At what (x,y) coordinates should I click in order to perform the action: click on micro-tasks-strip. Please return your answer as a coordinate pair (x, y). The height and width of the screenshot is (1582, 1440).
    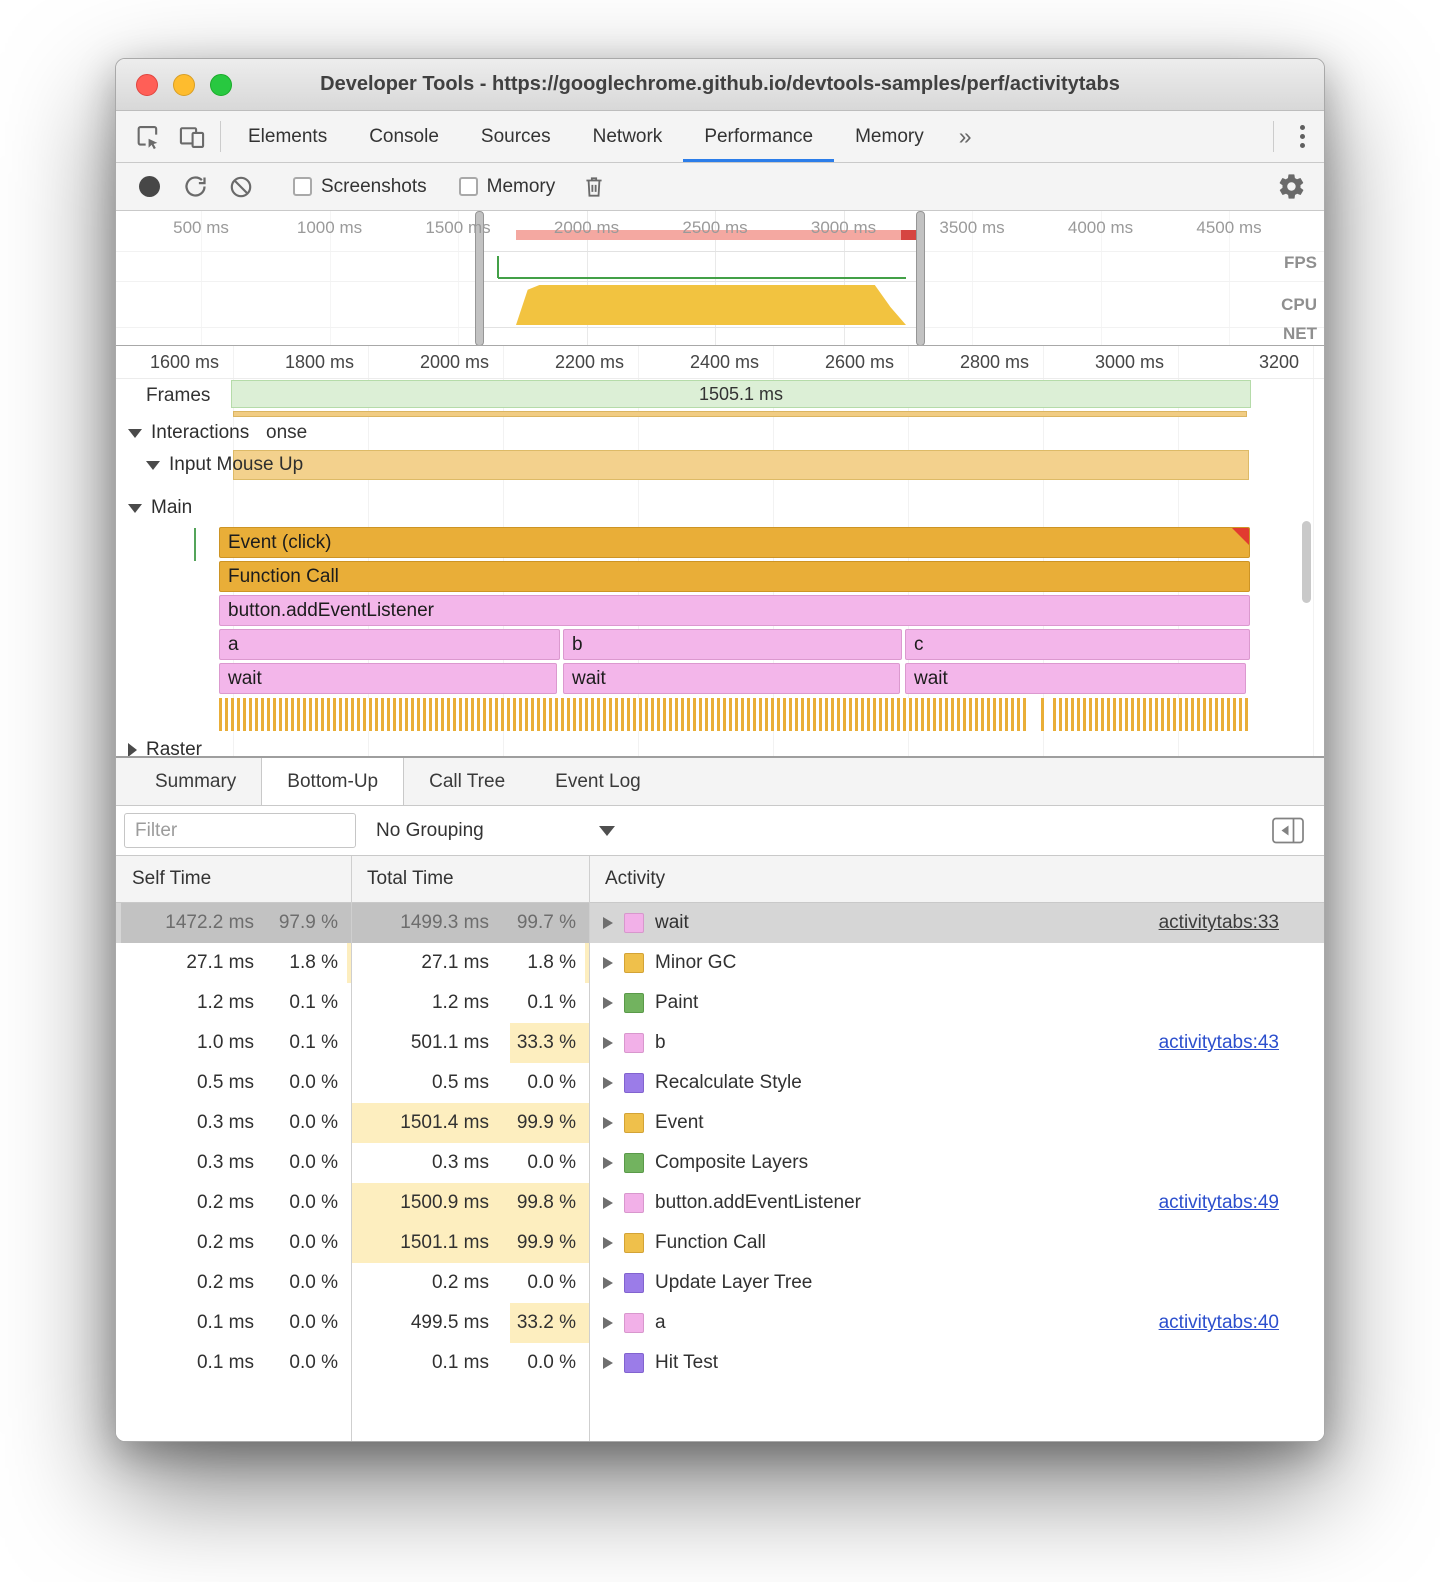
    Looking at the image, I should click on (734, 714).